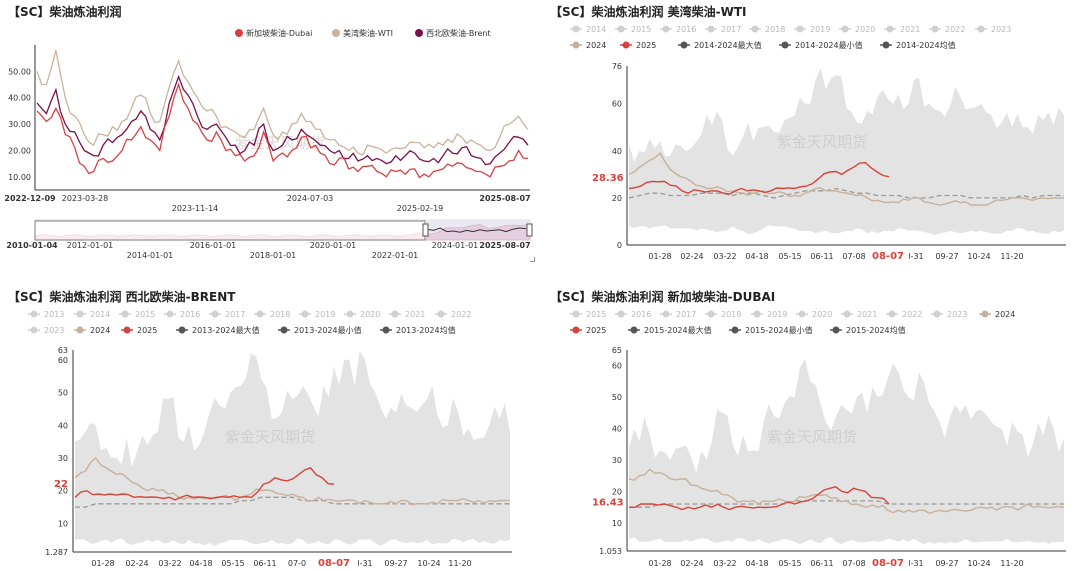 The image size is (1080, 571). I want to click on legend-label: 2015-2024均值, so click(876, 330).